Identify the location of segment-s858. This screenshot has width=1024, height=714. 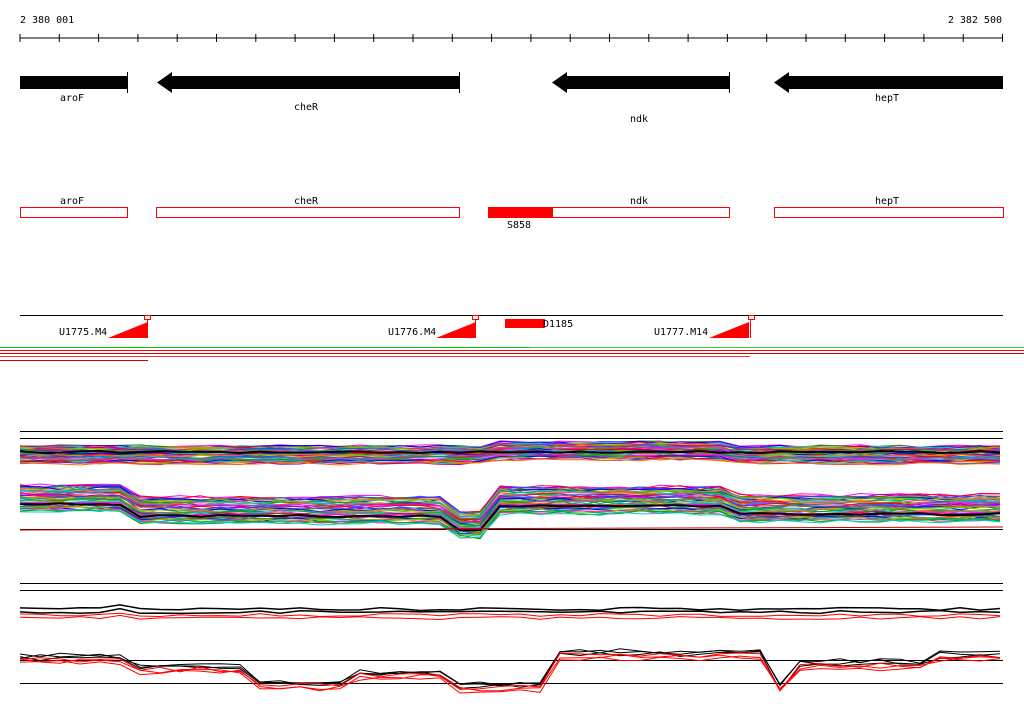
(520, 212).